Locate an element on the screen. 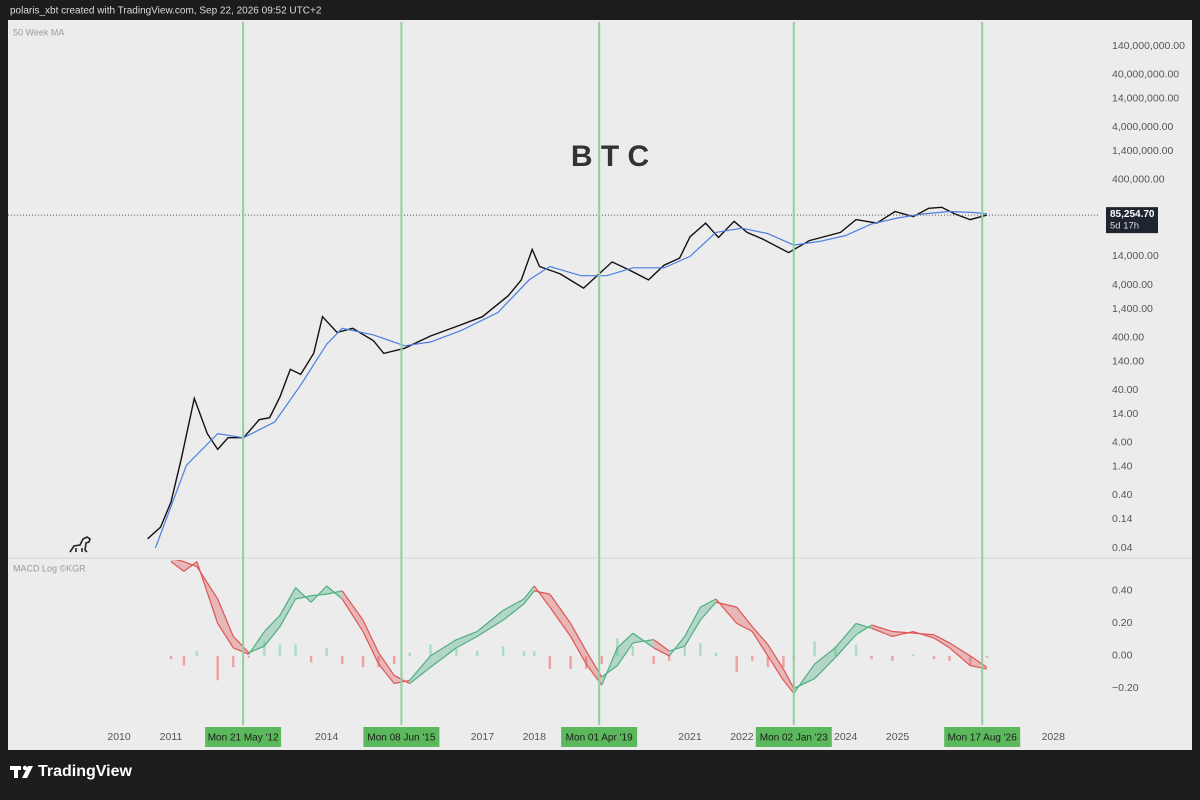  x-tick-label: 2021 is located at coordinates (690, 737).